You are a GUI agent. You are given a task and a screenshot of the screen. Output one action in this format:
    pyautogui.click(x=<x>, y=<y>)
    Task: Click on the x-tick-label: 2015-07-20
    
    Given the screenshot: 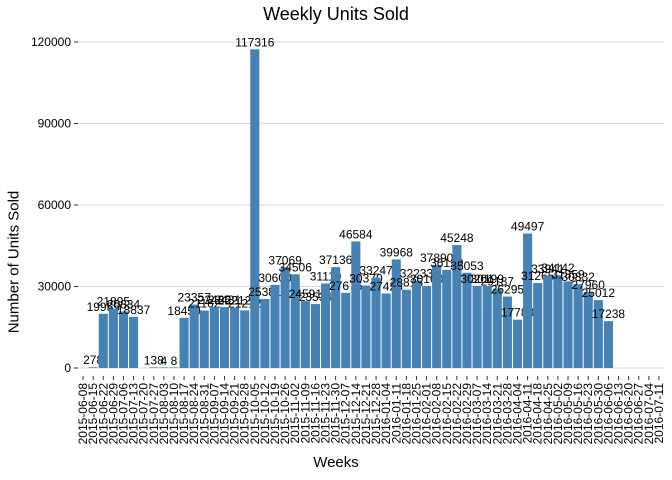 What is the action you would take?
    pyautogui.click(x=144, y=414)
    